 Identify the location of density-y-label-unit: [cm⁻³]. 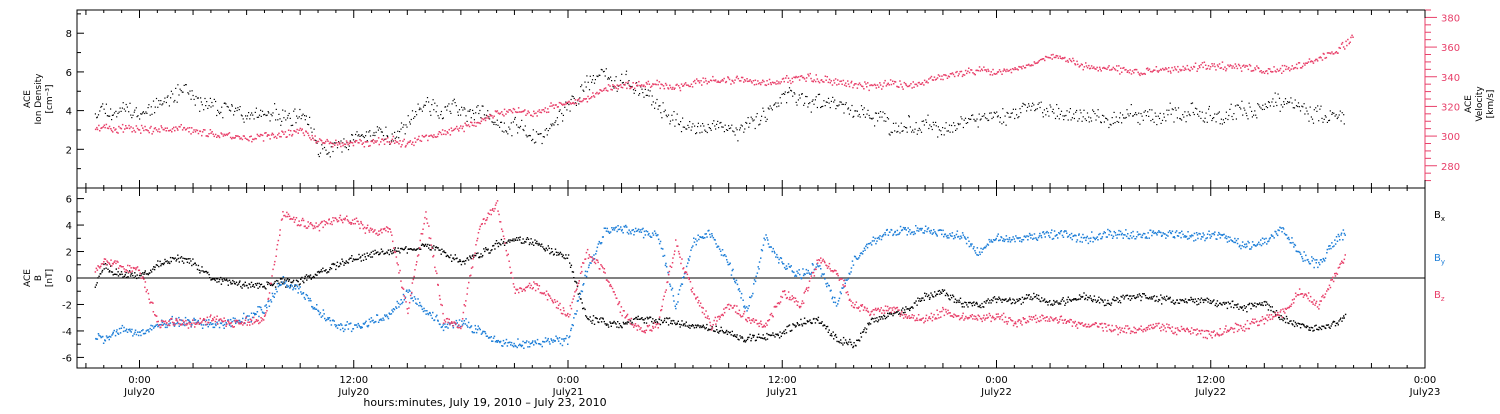
(50, 98).